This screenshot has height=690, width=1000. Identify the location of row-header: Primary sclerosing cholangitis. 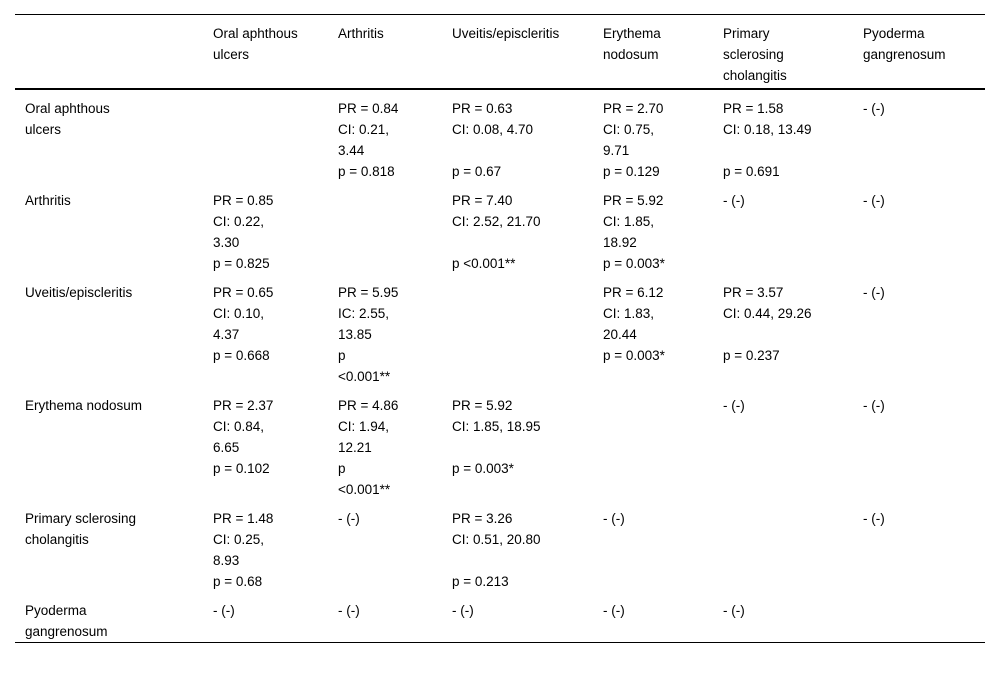
(114, 546).